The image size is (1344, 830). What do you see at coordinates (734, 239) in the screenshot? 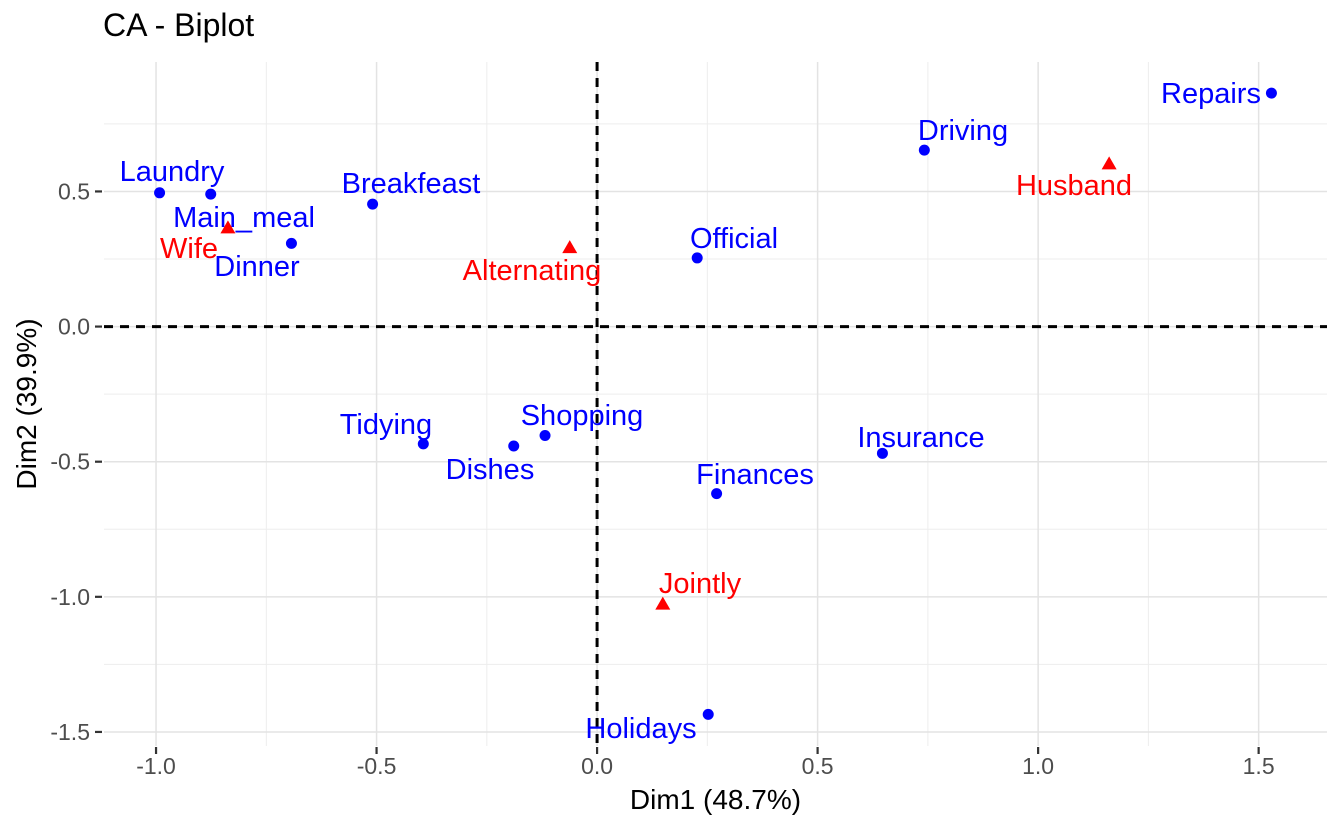
I see `point-label-Official: Official` at bounding box center [734, 239].